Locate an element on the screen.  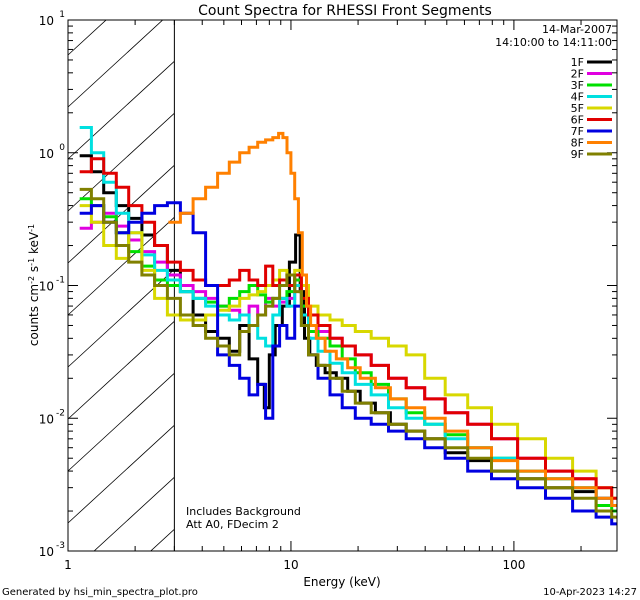
x-tick-label: 10 is located at coordinates (290, 565).